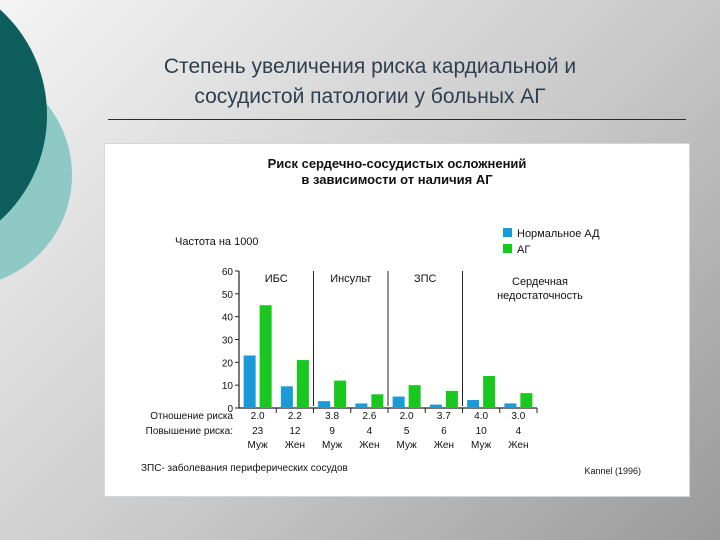  What do you see at coordinates (540, 296) in the screenshot?
I see `group-label-hf-line2: недостаточность` at bounding box center [540, 296].